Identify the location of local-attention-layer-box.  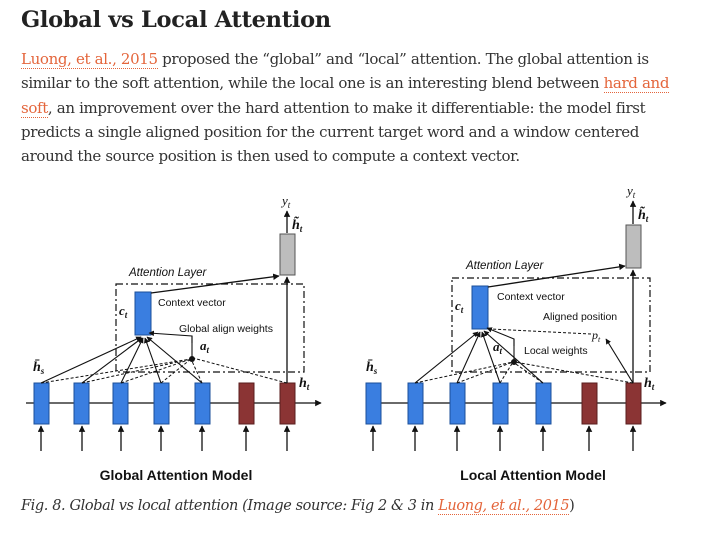
(551, 325).